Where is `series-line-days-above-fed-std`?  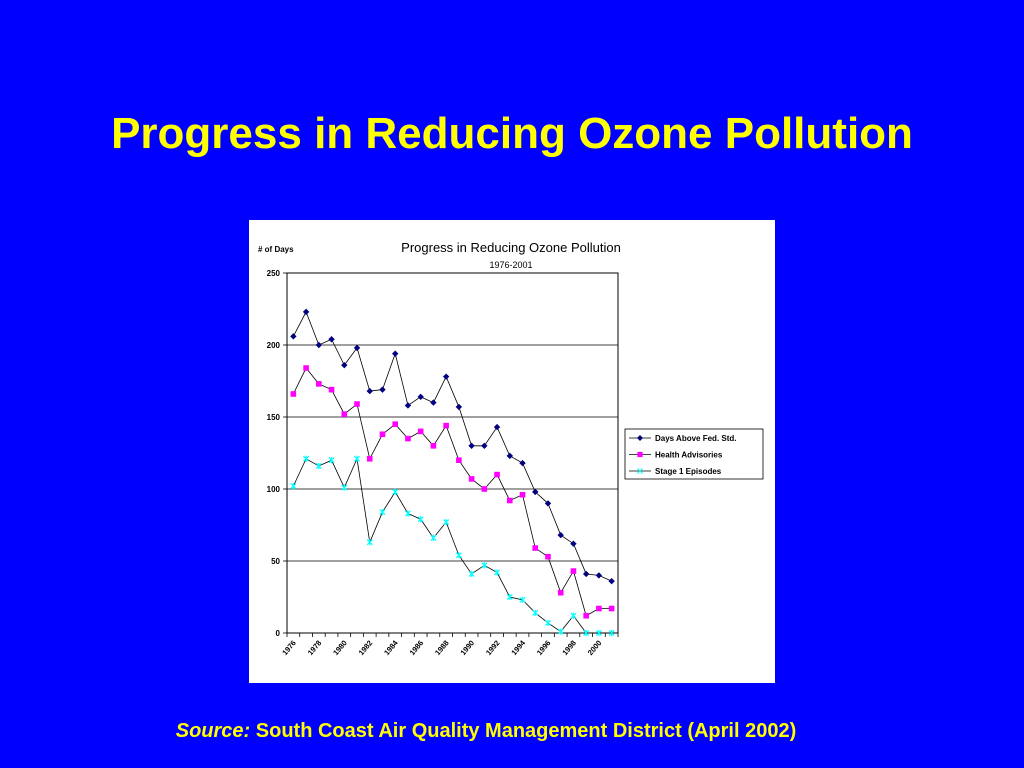 series-line-days-above-fed-std is located at coordinates (452, 446).